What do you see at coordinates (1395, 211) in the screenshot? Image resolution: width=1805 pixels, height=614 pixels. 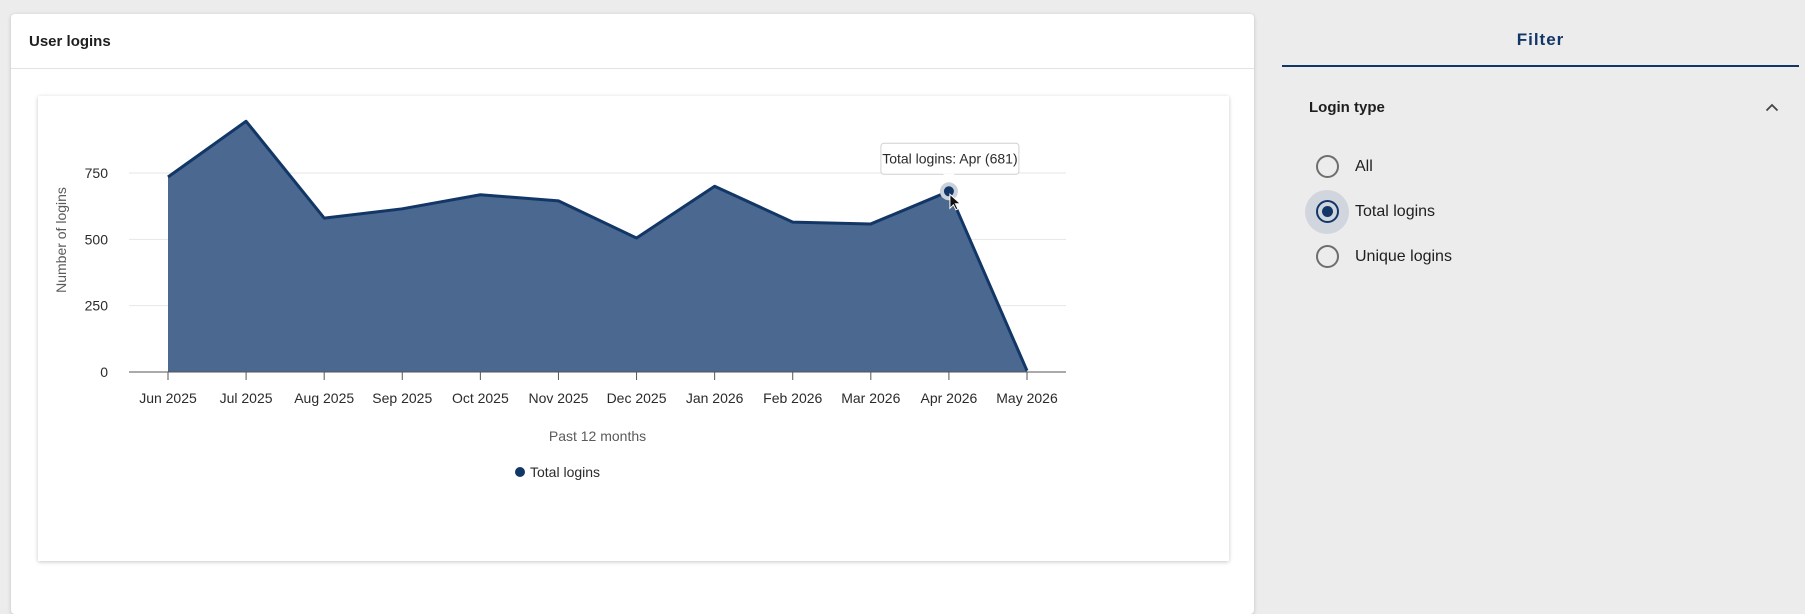 I see `radio-total-logins-label: Total logins` at bounding box center [1395, 211].